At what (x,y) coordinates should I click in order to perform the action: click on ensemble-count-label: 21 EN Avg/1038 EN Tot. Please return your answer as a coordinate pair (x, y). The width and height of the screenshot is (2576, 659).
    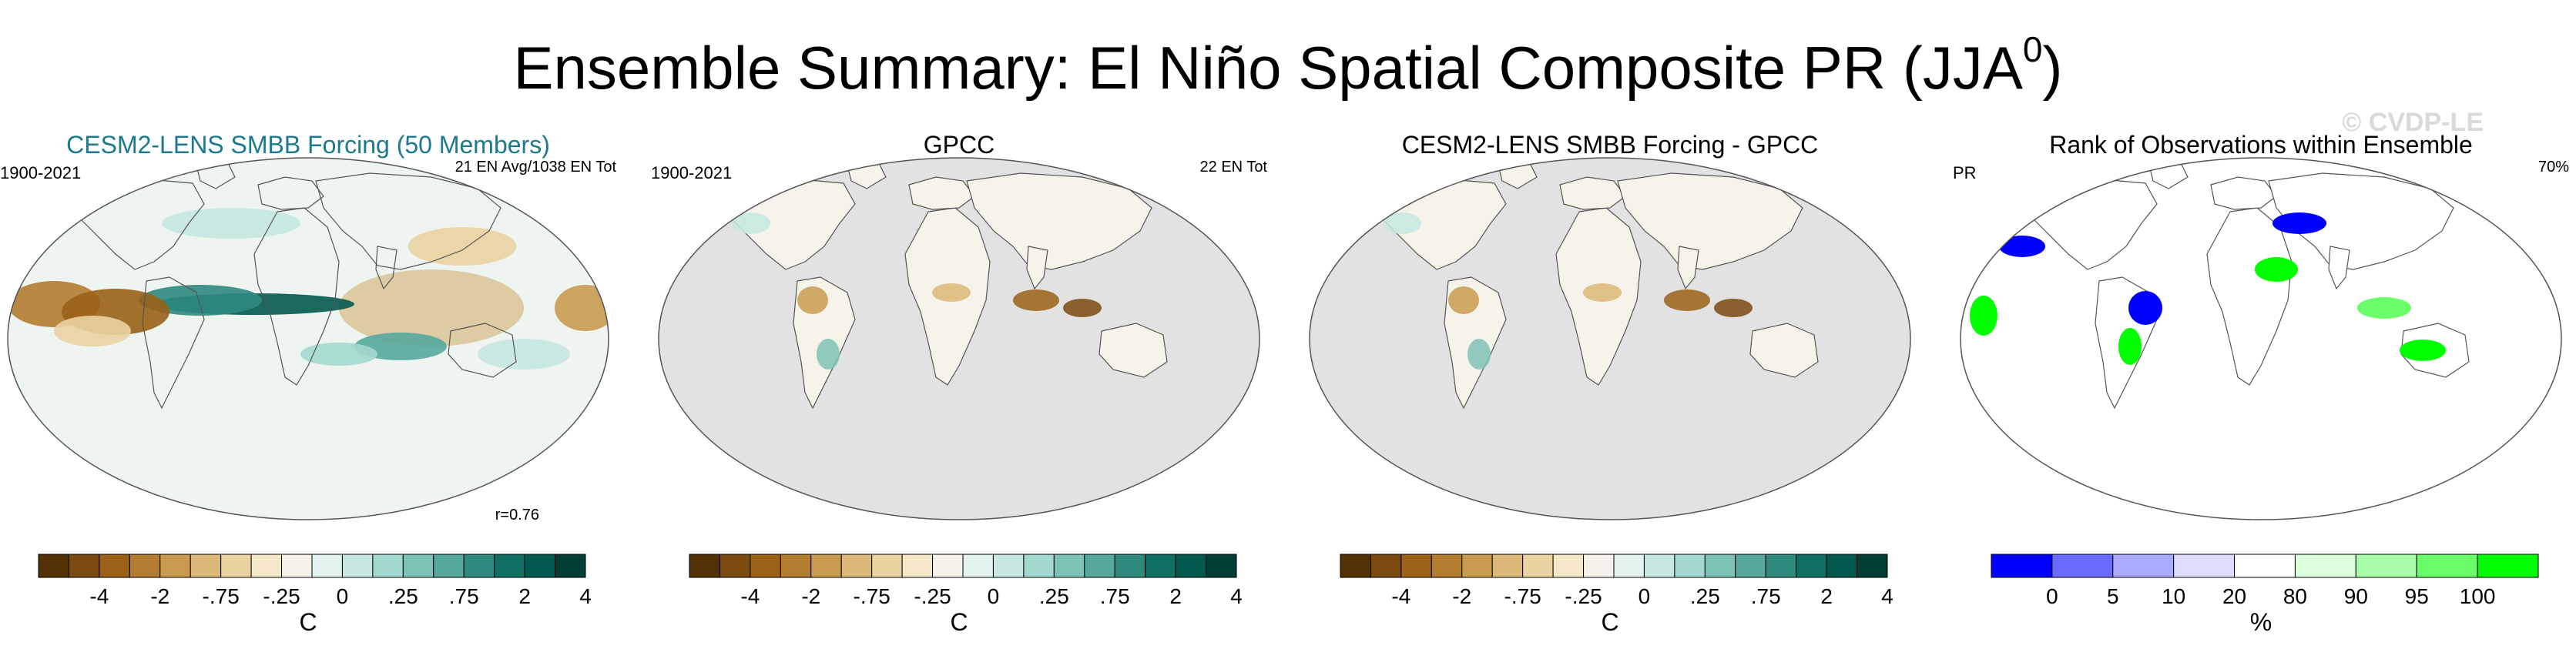
    Looking at the image, I should click on (535, 167).